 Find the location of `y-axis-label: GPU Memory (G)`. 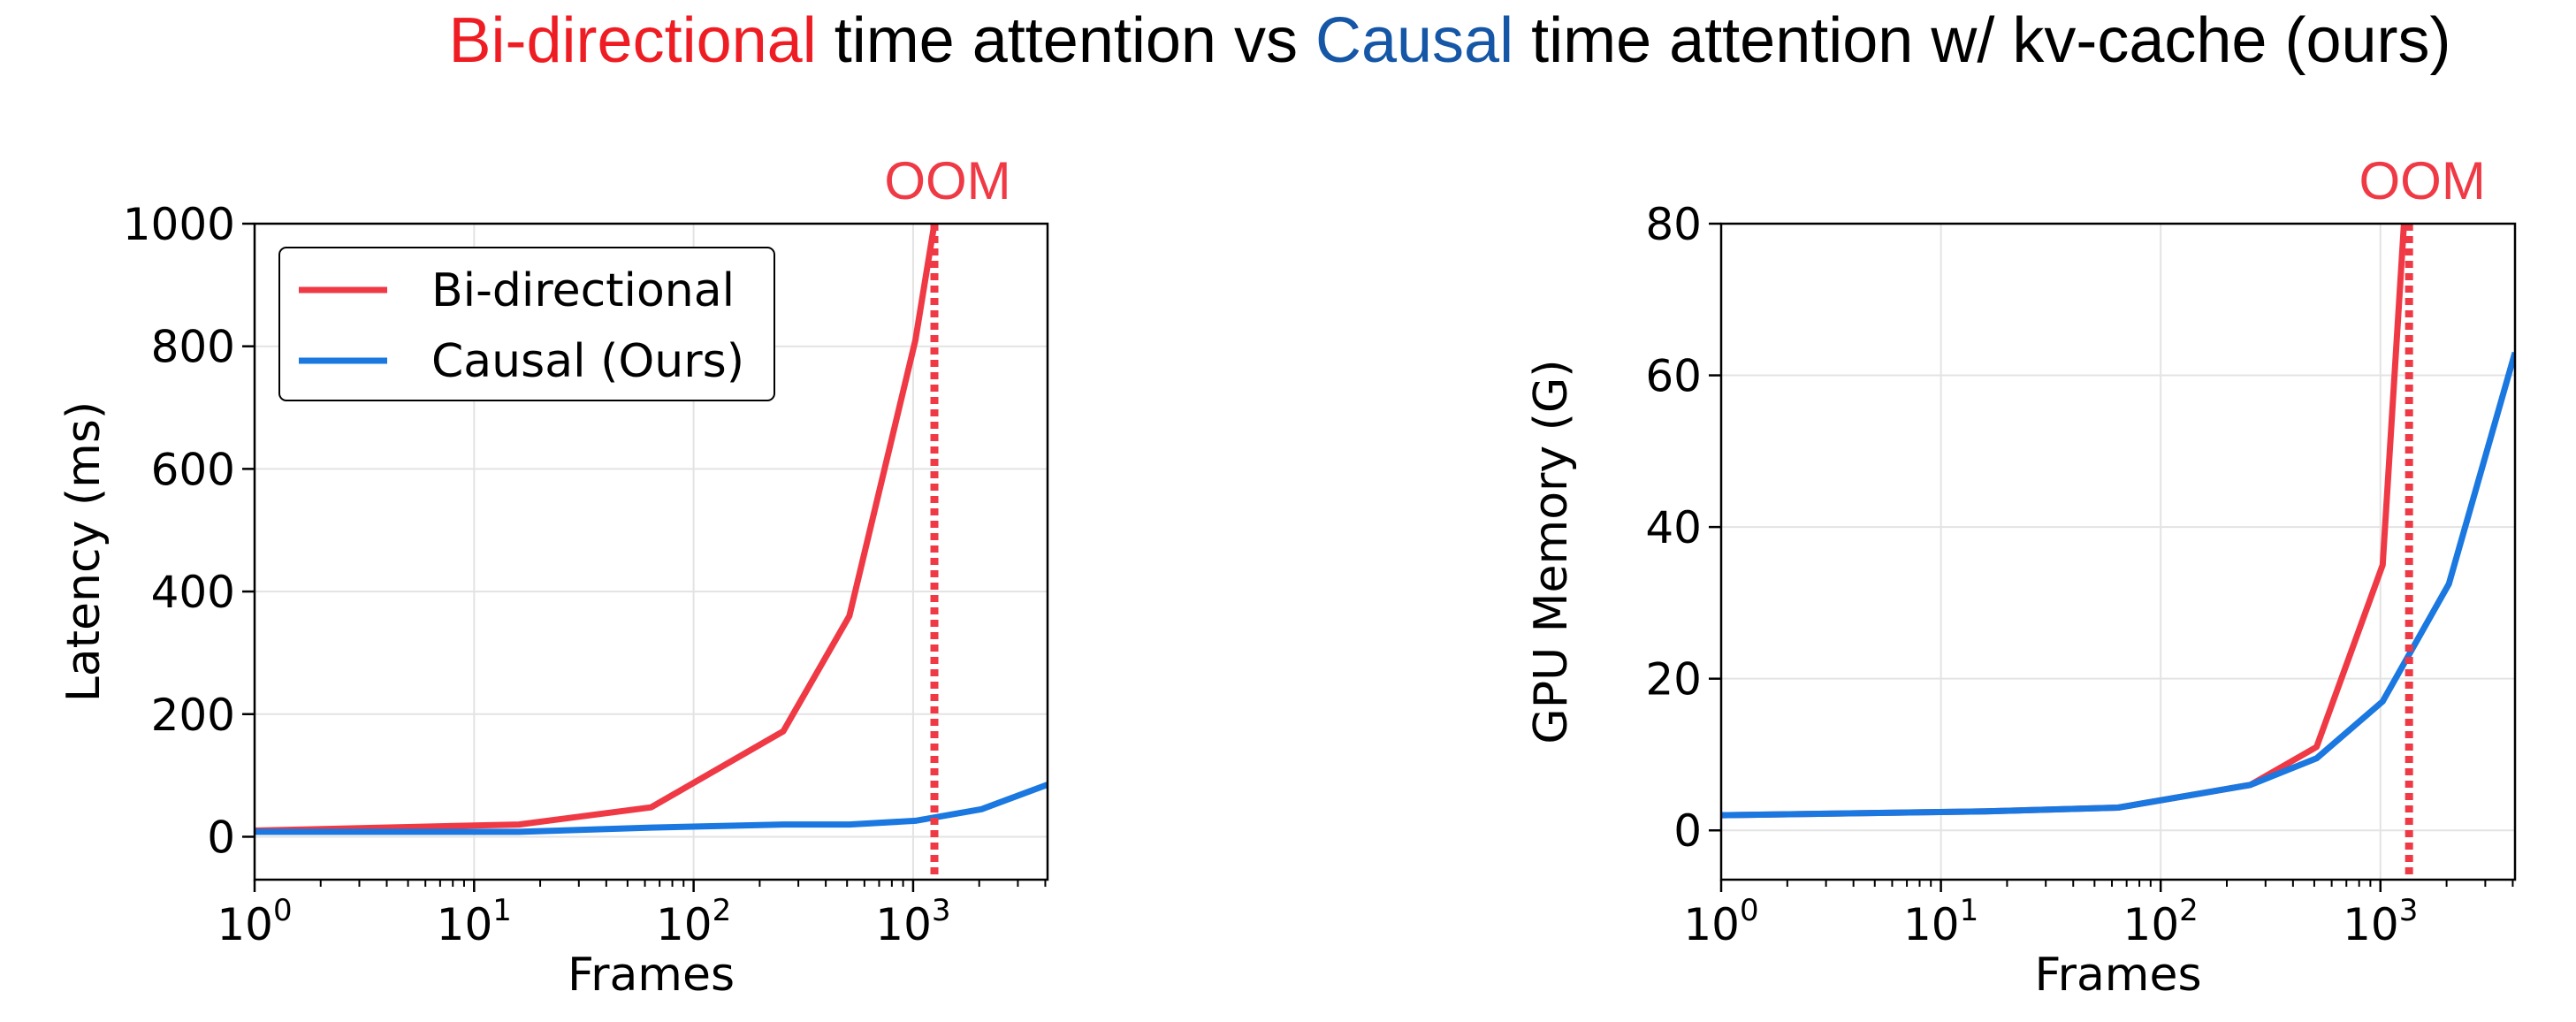

y-axis-label: GPU Memory (G) is located at coordinates (1551, 551).